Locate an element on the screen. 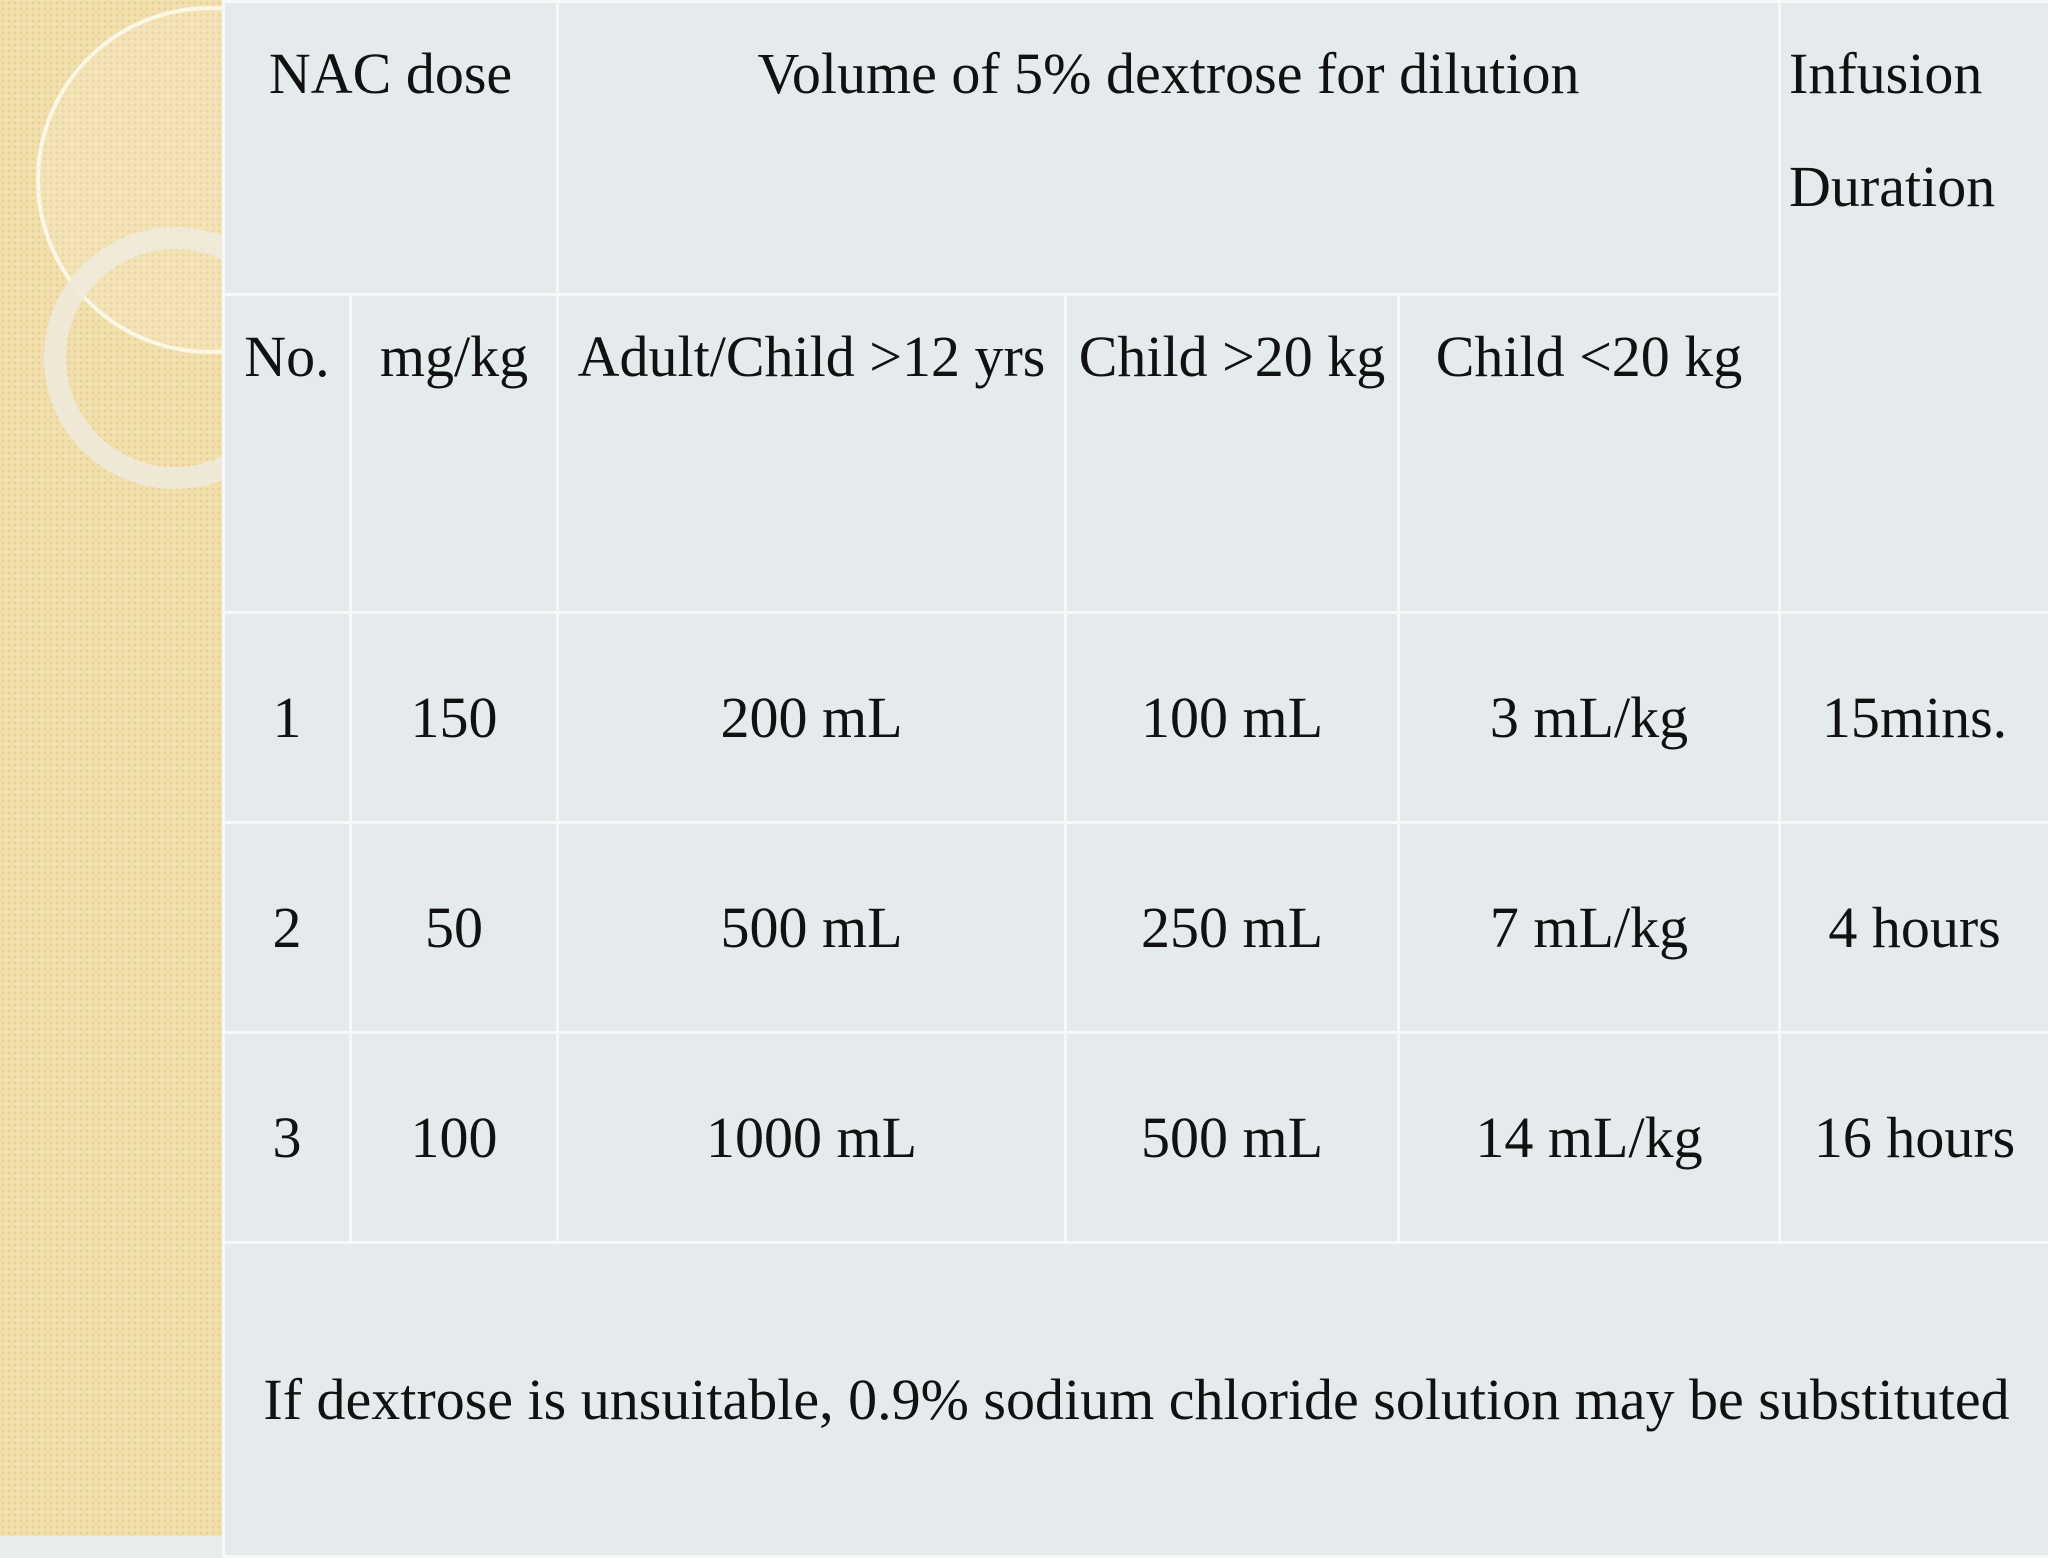  body-cell: 1000 mL is located at coordinates (812, 1138).